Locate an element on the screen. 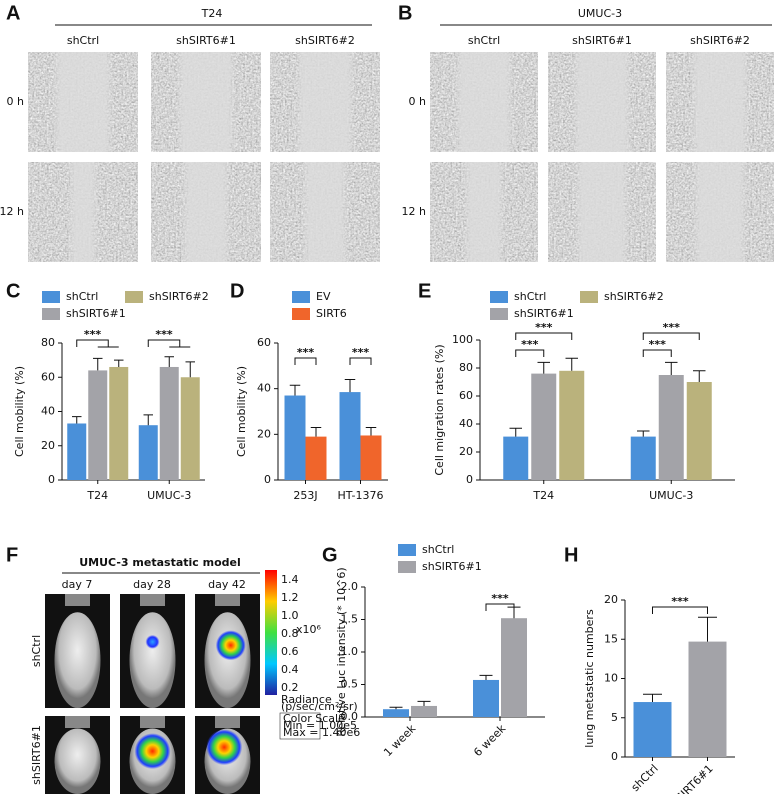  y-axis-label: lung metastatic numbers is located at coordinates (589, 678).